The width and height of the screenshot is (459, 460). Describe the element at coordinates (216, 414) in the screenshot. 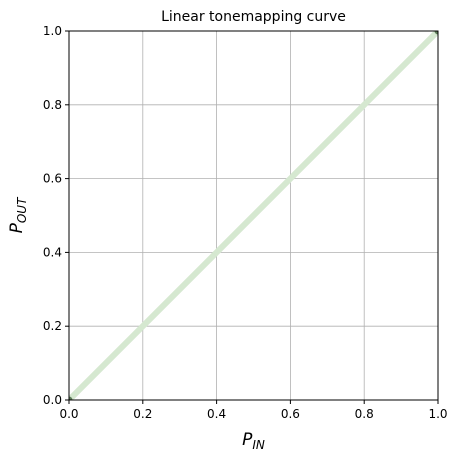

I see `x-tick-label: 0.4` at that location.